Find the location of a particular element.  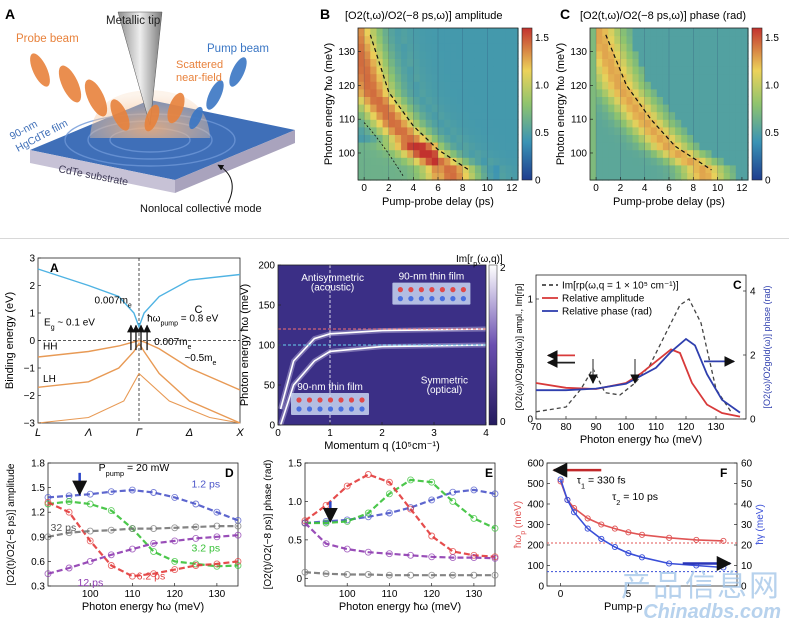

dispersion-x-tick-label: 3 is located at coordinates (434, 433).